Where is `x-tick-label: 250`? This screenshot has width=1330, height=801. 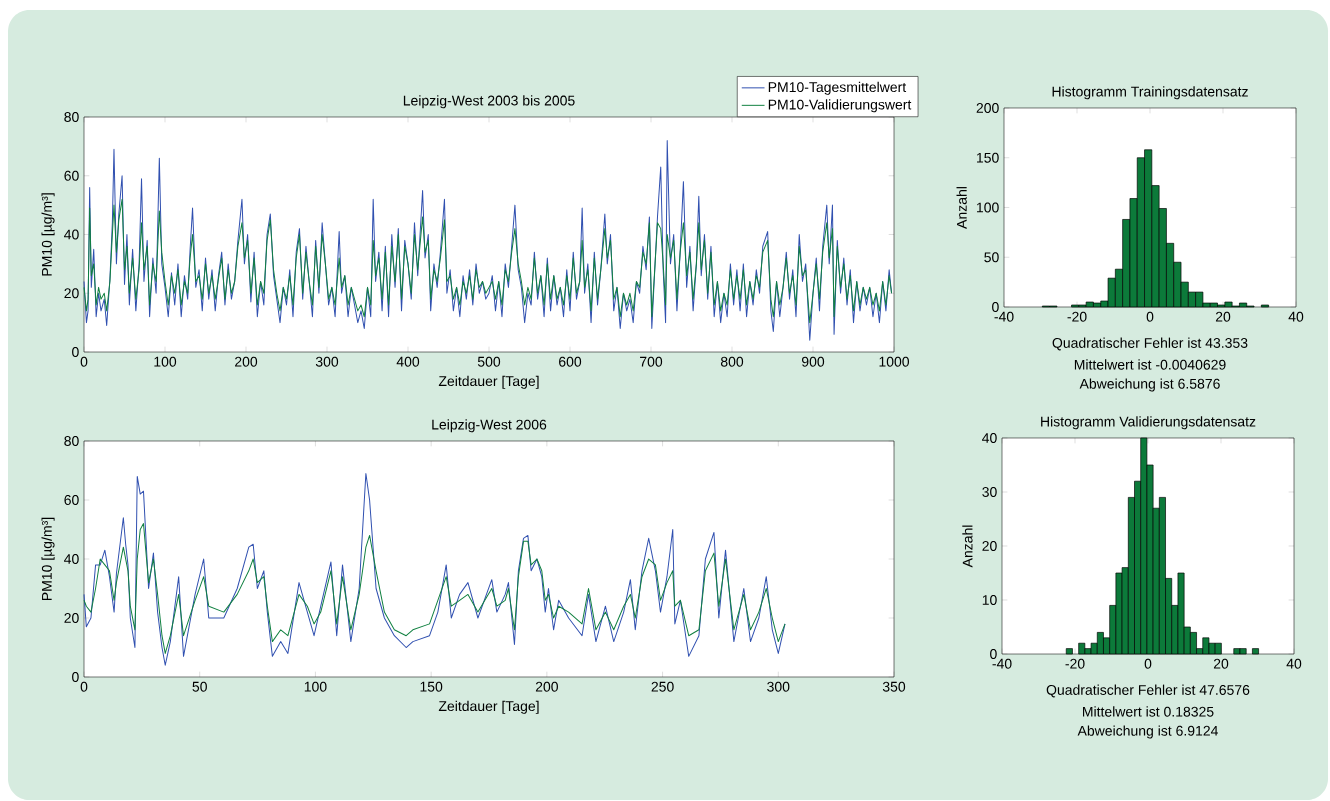 x-tick-label: 250 is located at coordinates (662, 686).